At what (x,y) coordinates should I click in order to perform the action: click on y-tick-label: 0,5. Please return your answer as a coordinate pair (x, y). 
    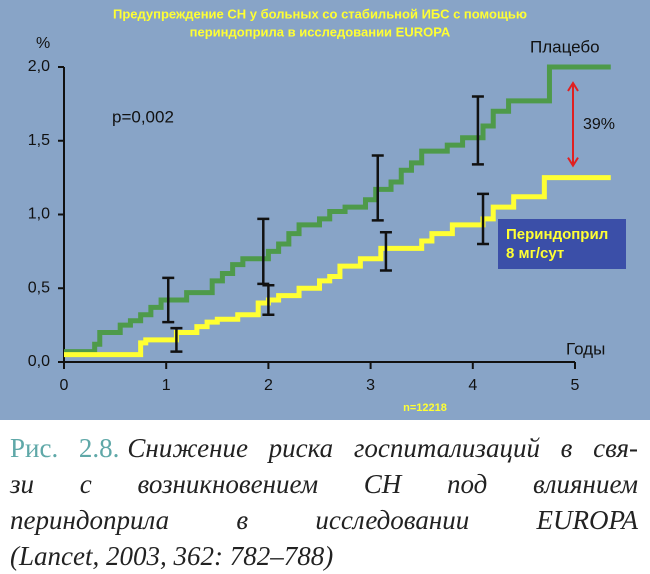
    Looking at the image, I should click on (39, 287).